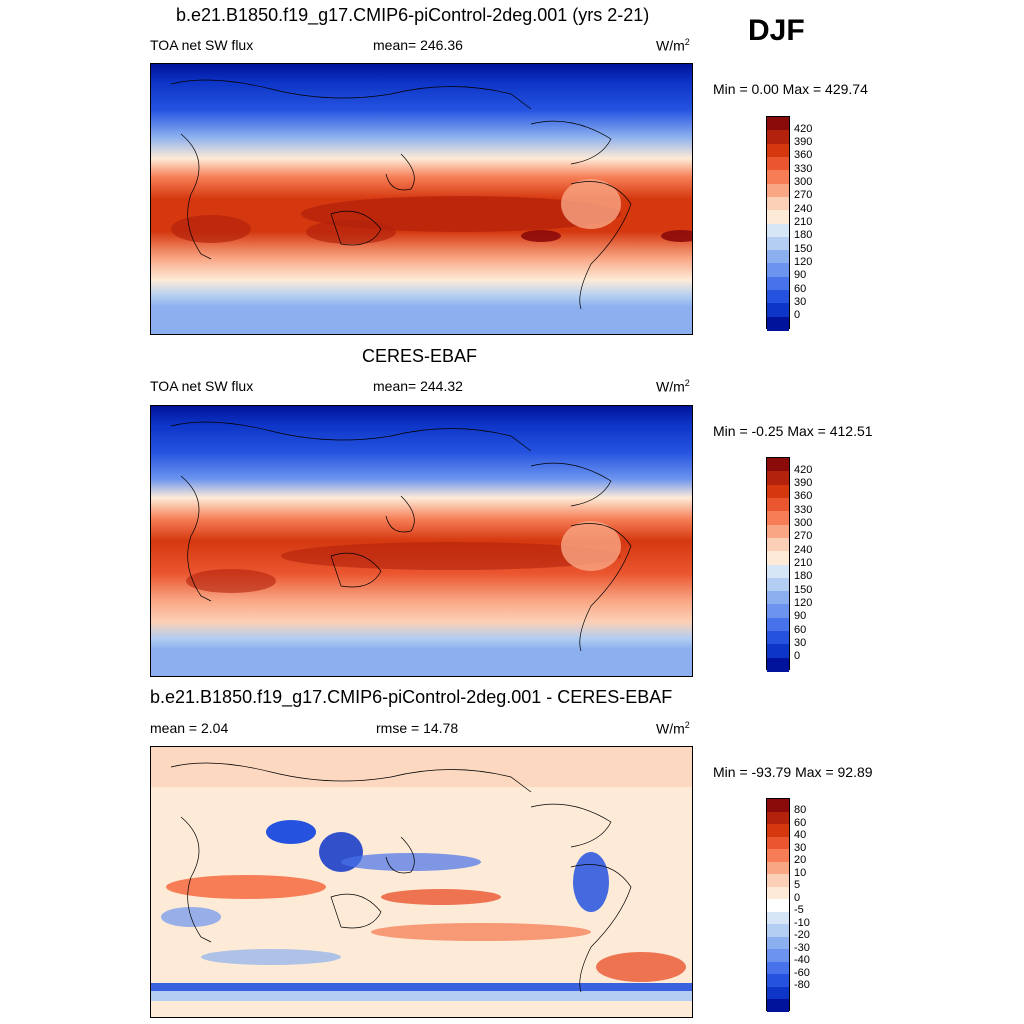  I want to click on colorbar-tick-label: 20, so click(800, 860).